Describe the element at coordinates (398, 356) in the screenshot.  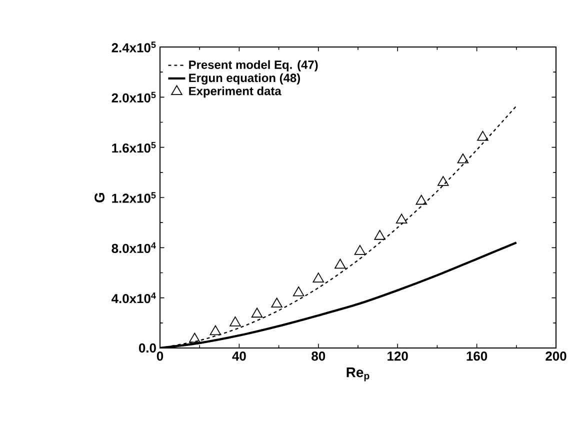
I see `x-tick-label: 120` at that location.